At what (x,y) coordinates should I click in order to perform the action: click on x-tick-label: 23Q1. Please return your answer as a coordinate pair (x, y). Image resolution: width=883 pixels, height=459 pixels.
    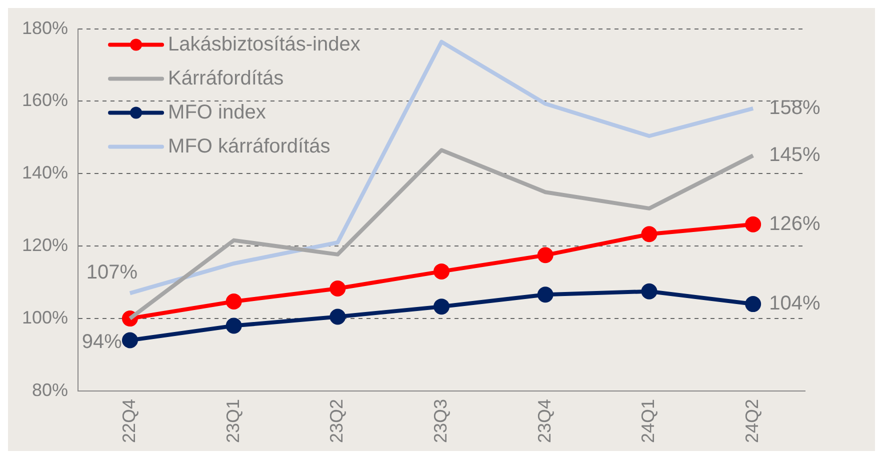
    Looking at the image, I should click on (232, 421).